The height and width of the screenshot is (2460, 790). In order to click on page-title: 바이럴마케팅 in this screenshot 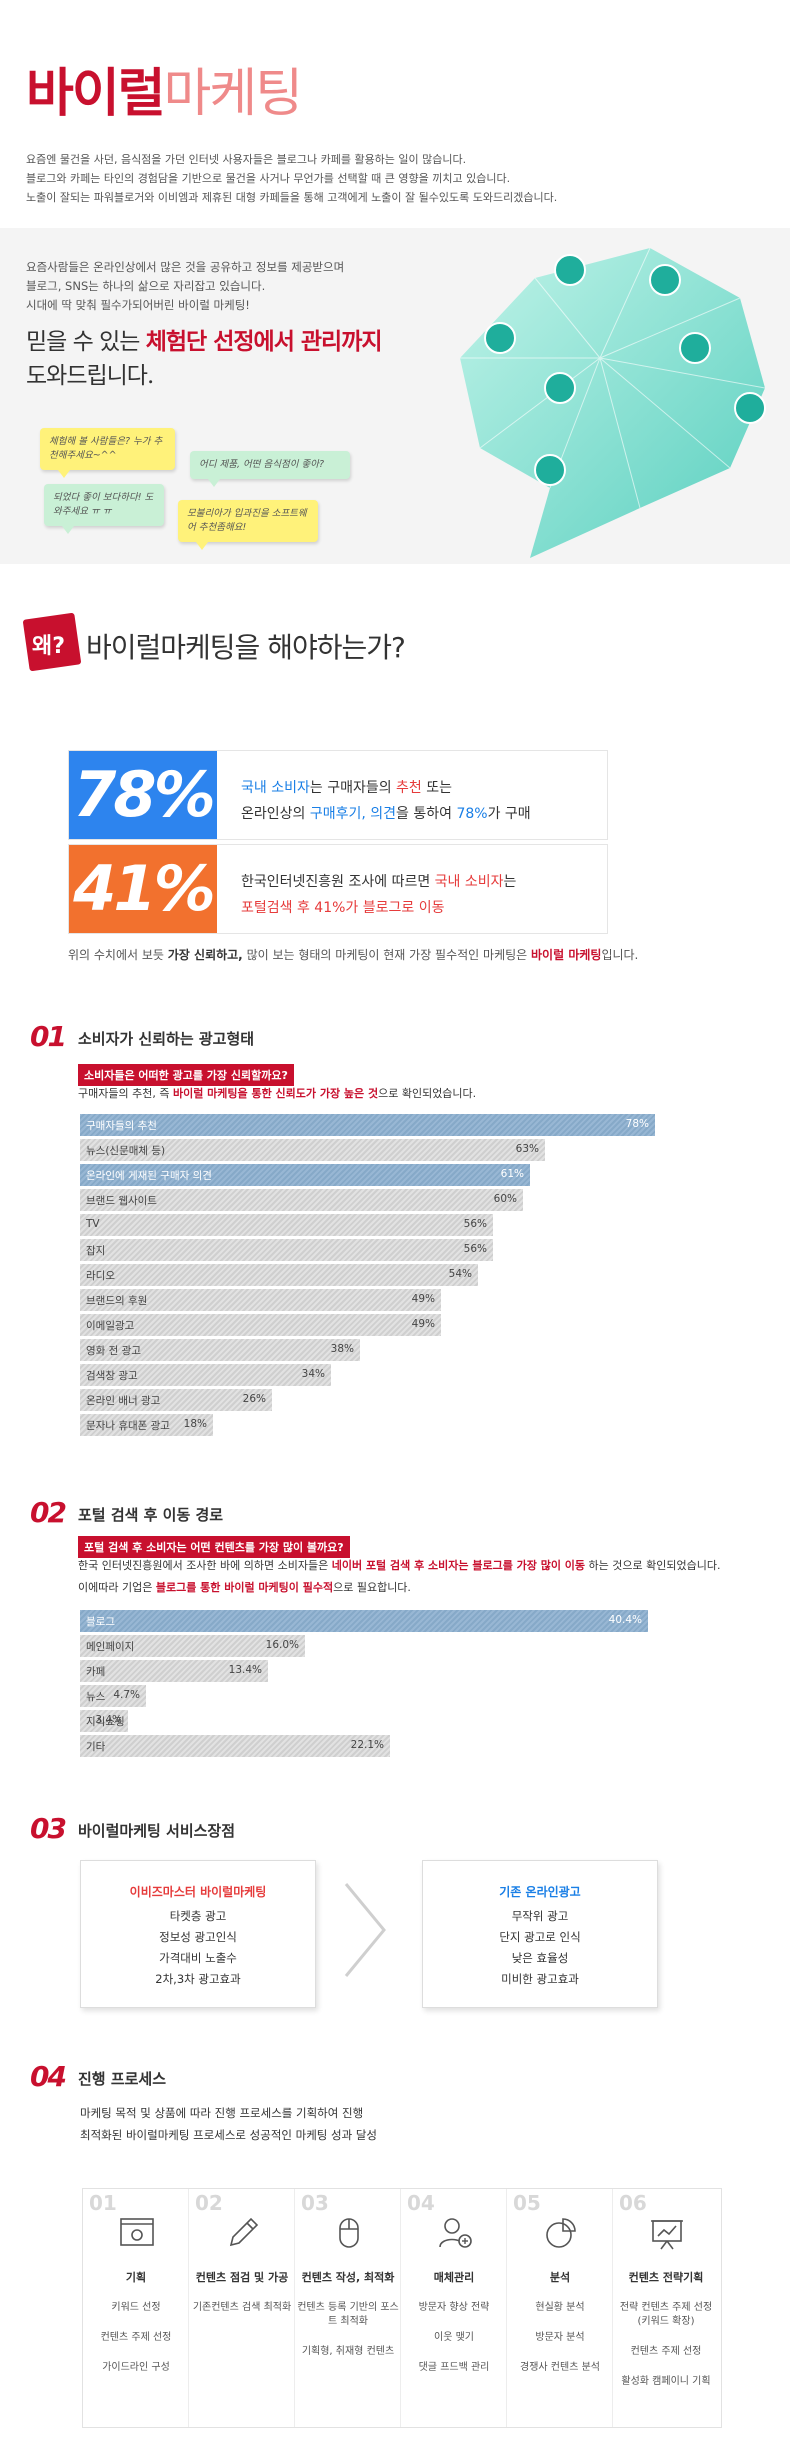, I will do `click(164, 94)`.